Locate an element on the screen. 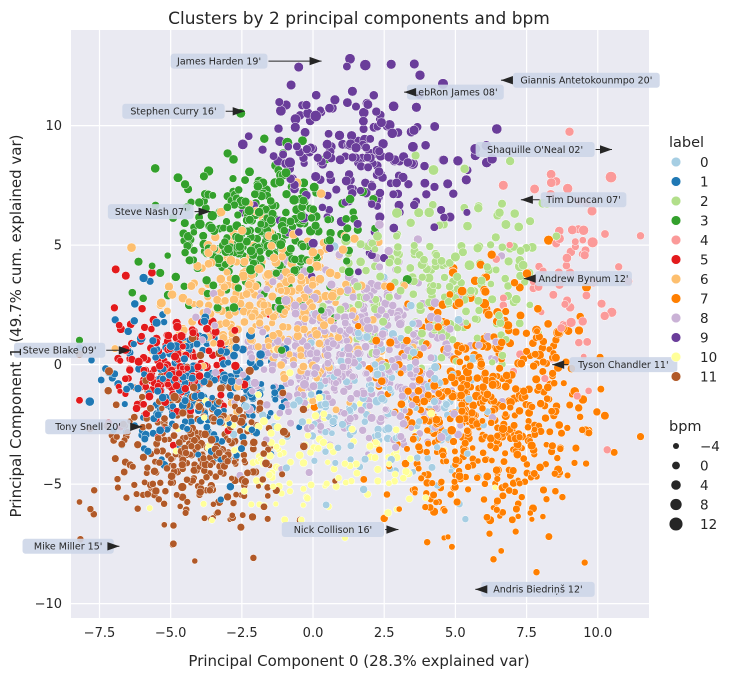 This screenshot has height=676, width=731. hue-legend-title: label is located at coordinates (686, 143).